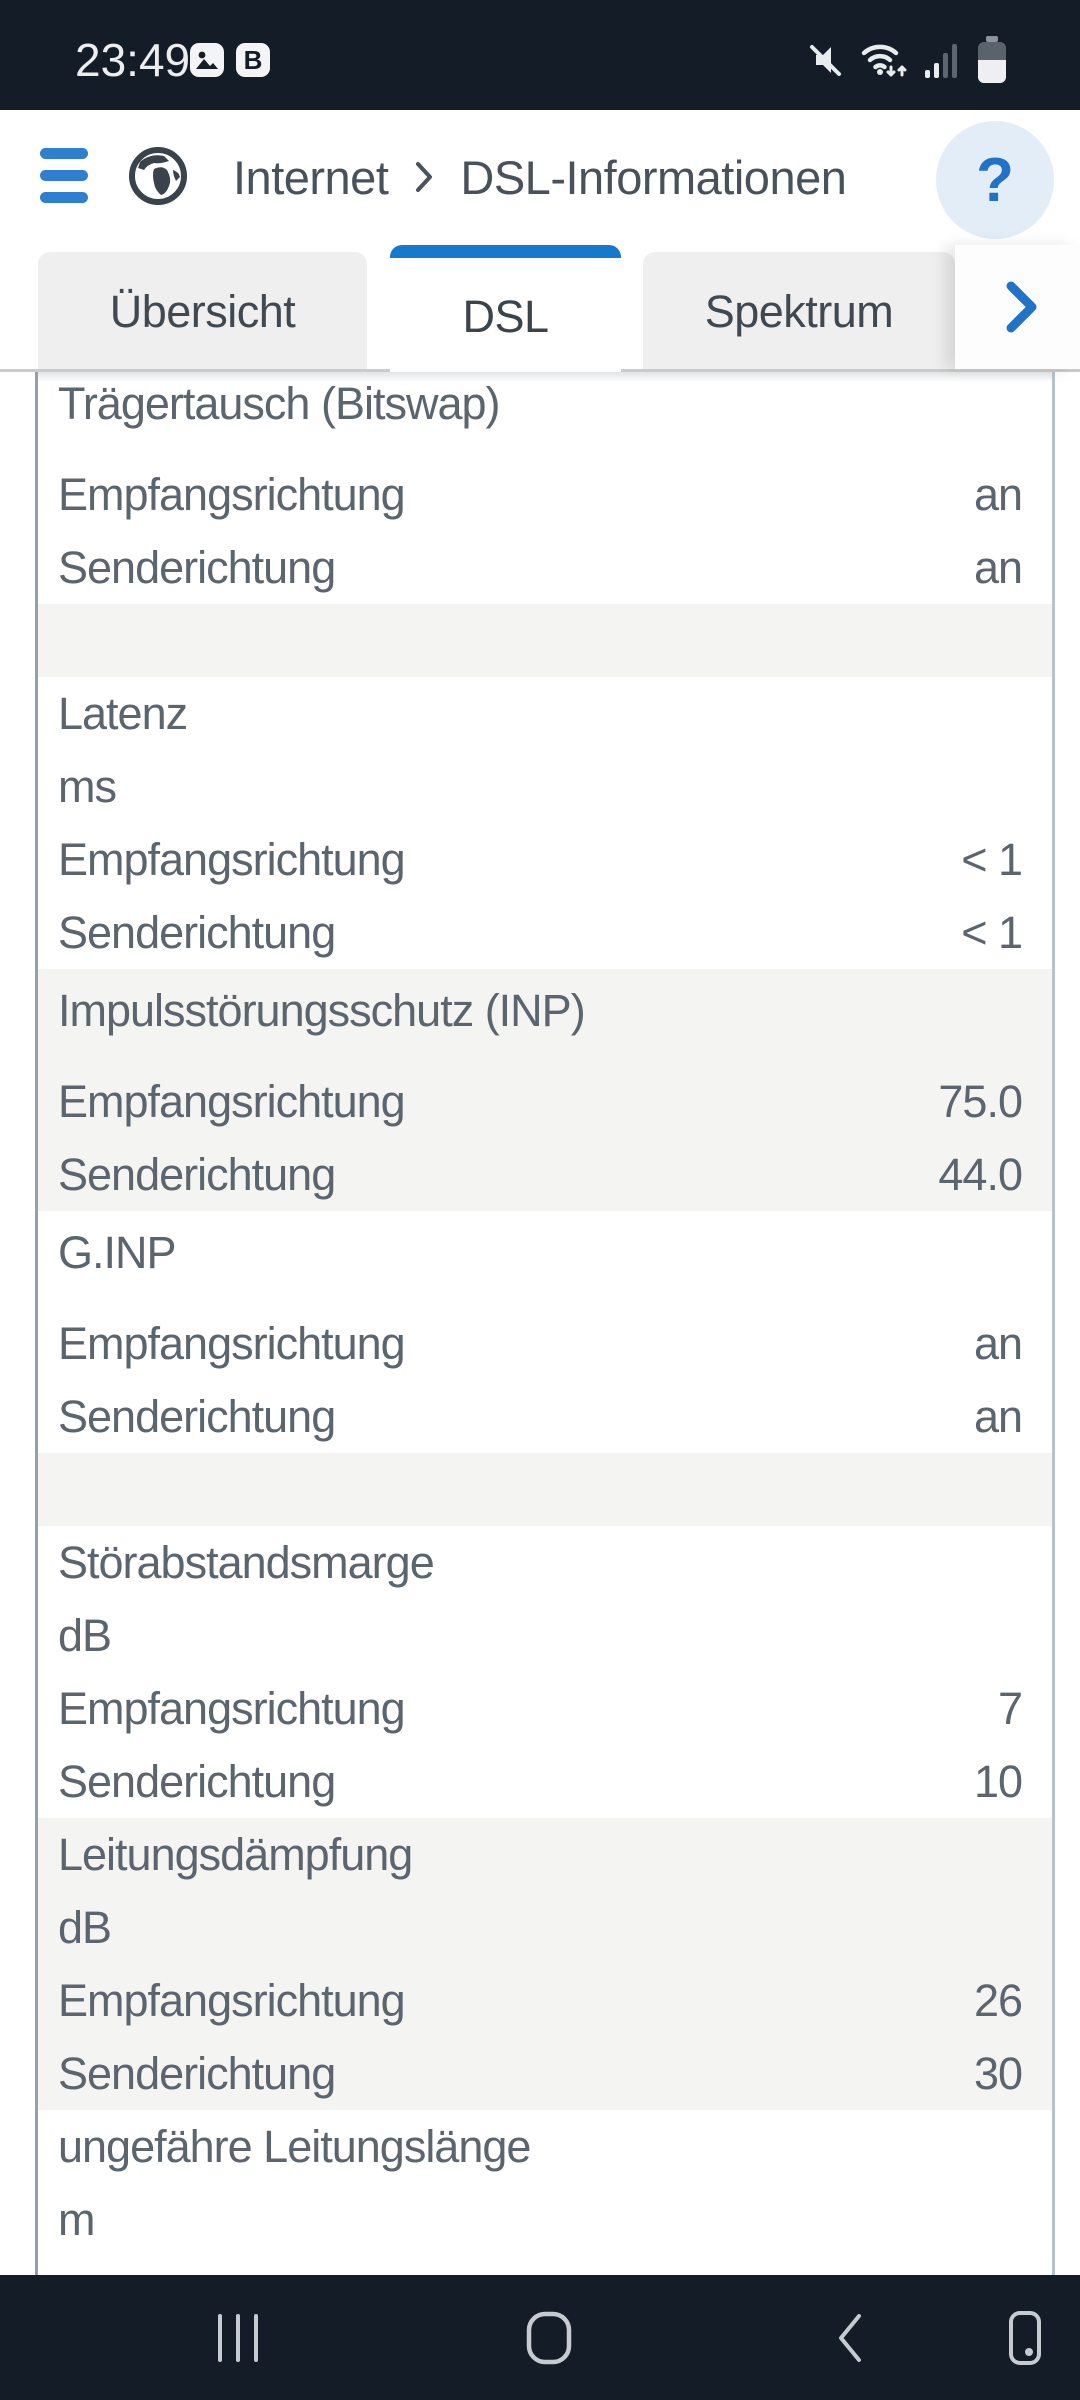  Describe the element at coordinates (545, 2073) in the screenshot. I see `table-row: Senderichtung 30` at that location.